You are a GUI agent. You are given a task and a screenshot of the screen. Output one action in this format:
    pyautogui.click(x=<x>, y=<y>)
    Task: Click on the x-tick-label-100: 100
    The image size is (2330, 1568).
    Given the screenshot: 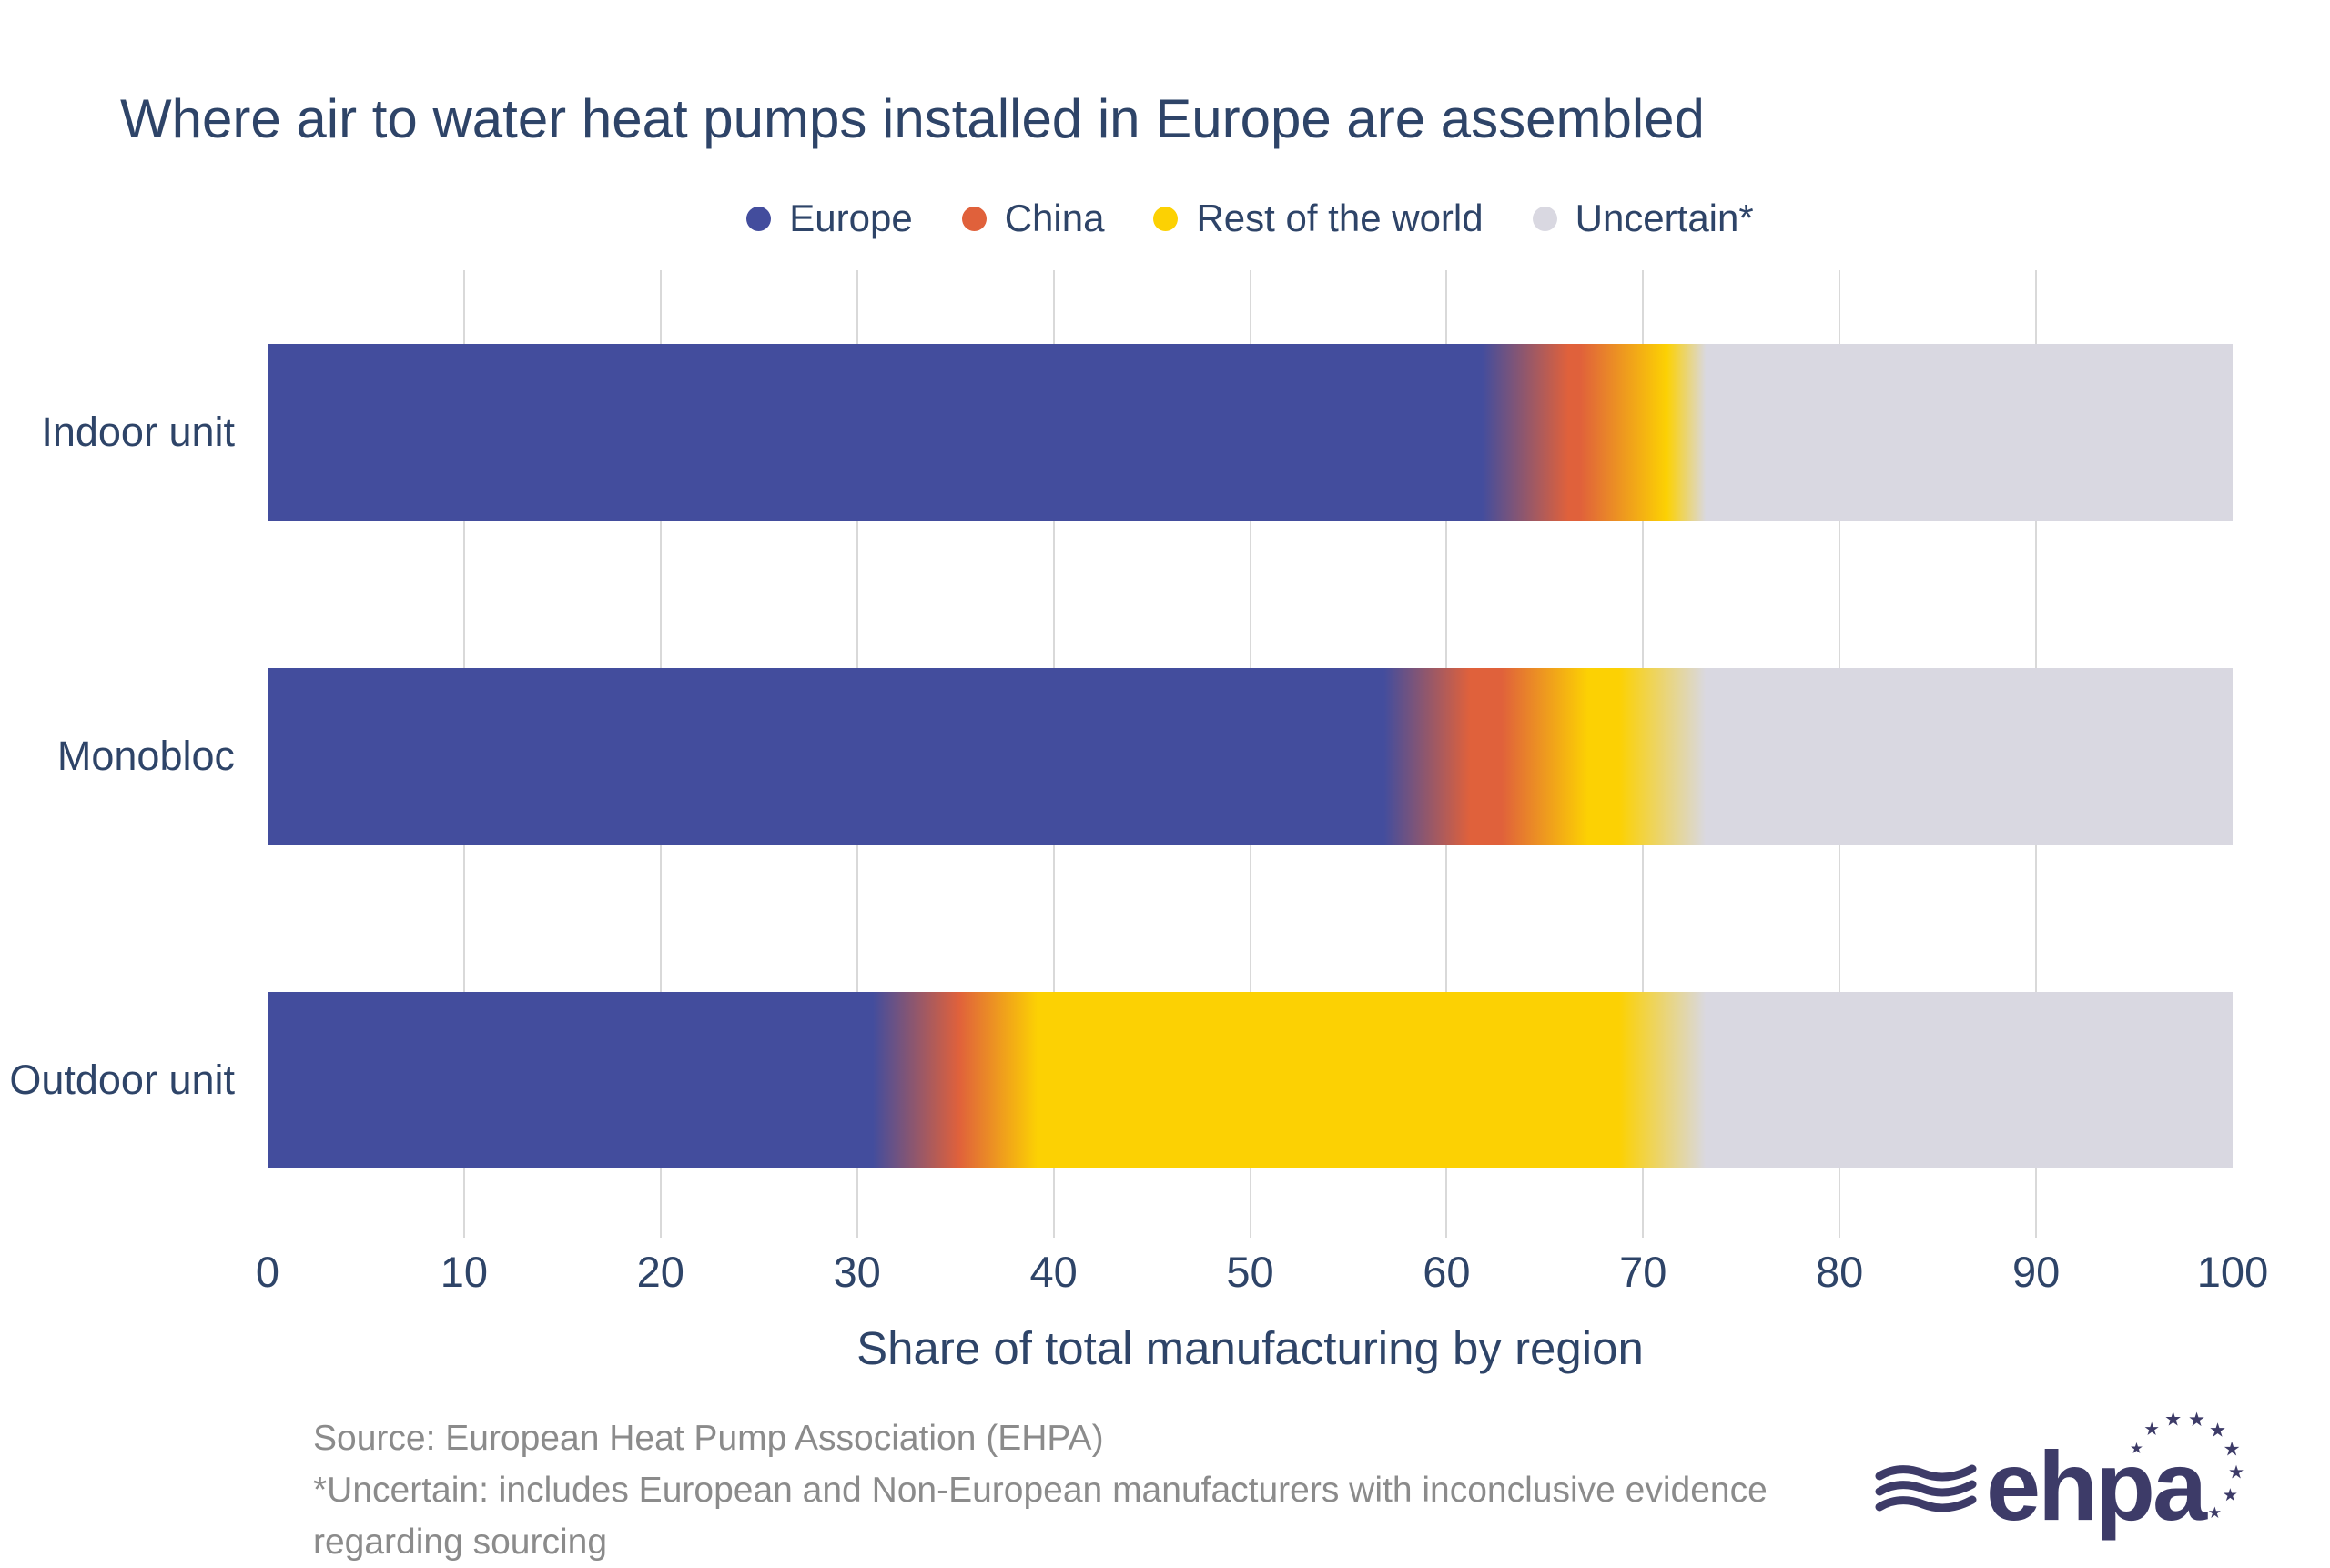 What is the action you would take?
    pyautogui.click(x=2232, y=1272)
    